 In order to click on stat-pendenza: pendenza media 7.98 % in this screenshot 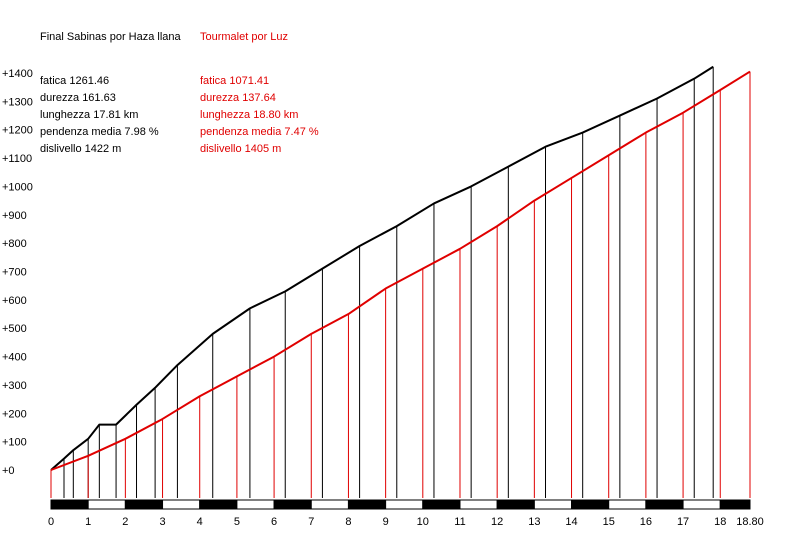, I will do `click(99, 132)`.